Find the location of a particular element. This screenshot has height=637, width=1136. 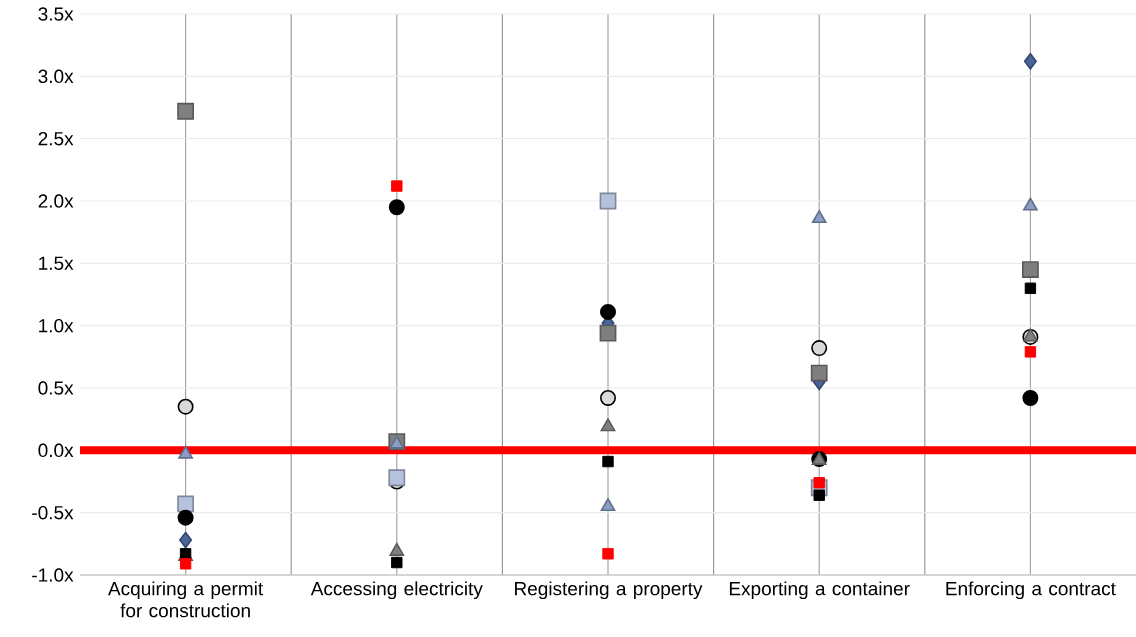

y-tick-label: 0.0x is located at coordinates (56, 450).